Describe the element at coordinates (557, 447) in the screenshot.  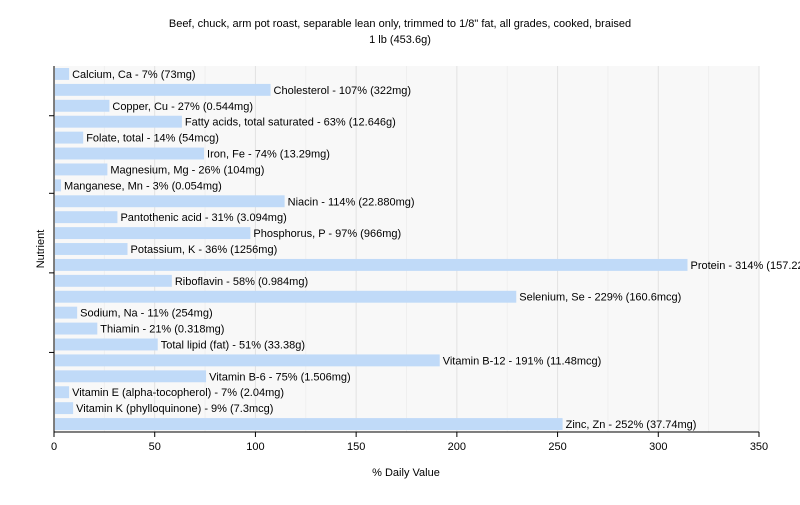
I see `x-tick-label: 250` at that location.